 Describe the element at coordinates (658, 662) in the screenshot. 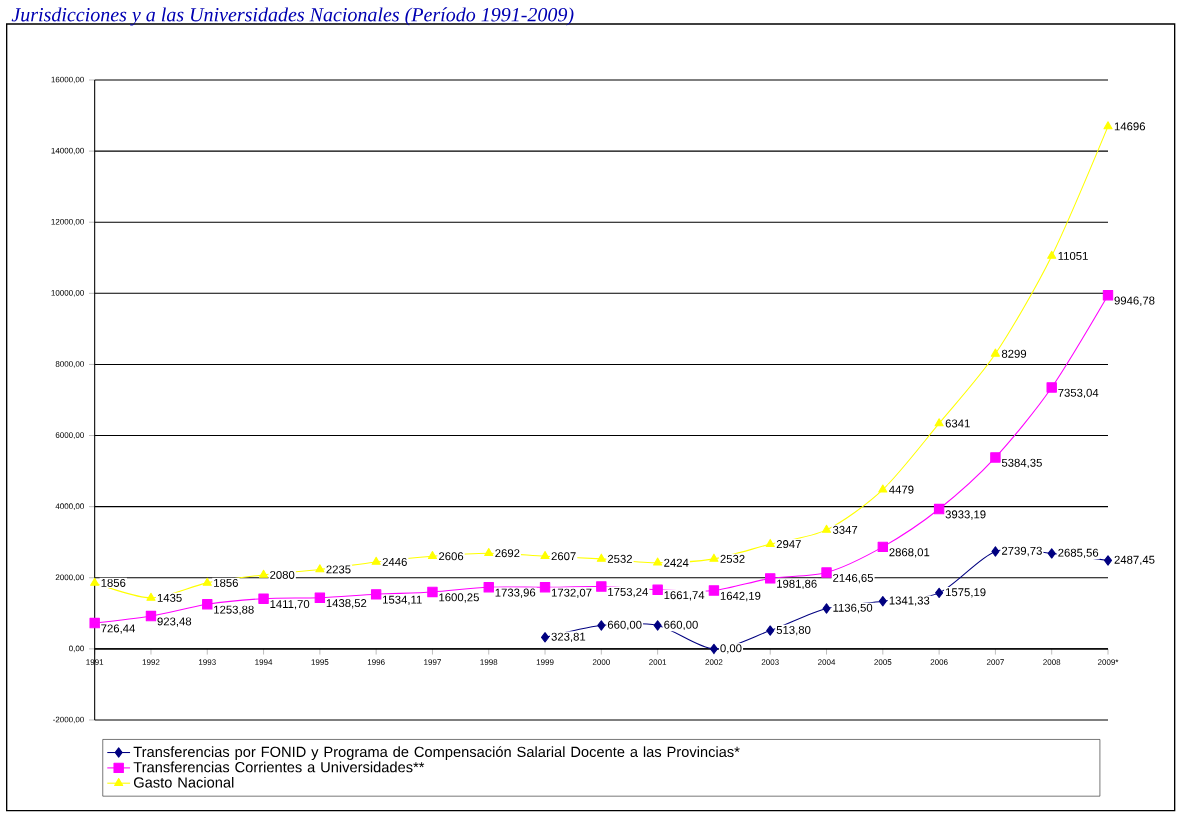

I see `x-tick-label: 2001` at that location.